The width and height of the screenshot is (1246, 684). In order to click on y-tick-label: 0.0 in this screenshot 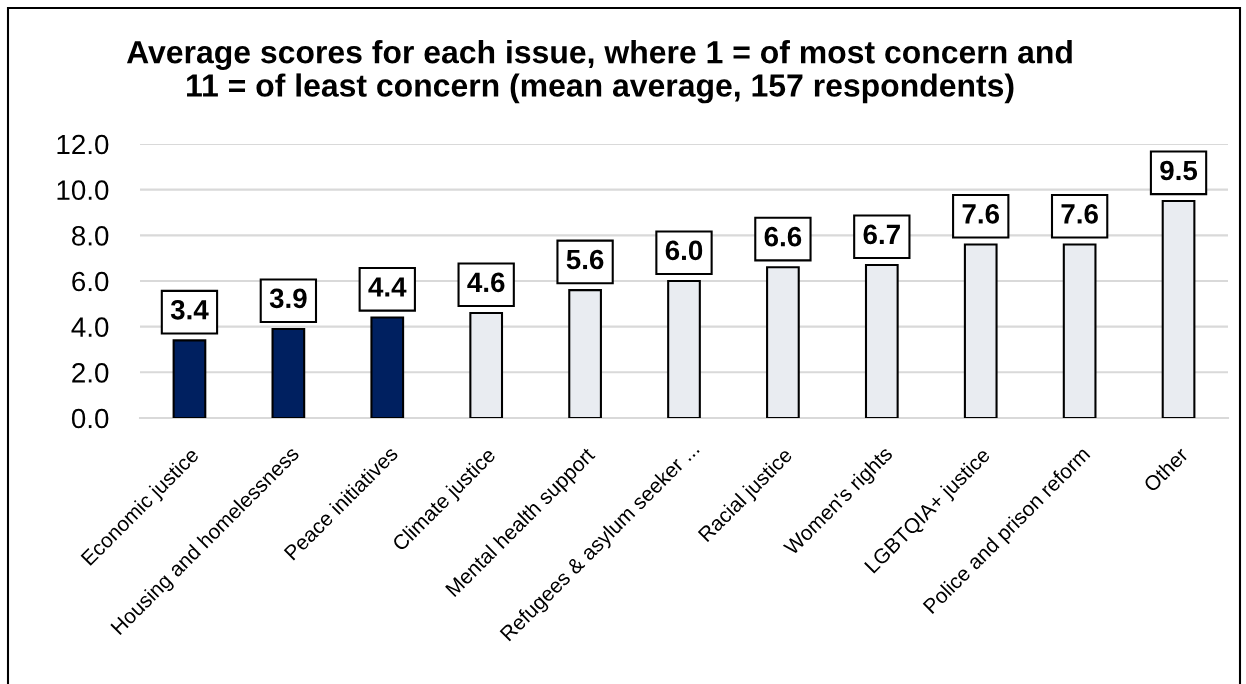, I will do `click(90, 418)`.